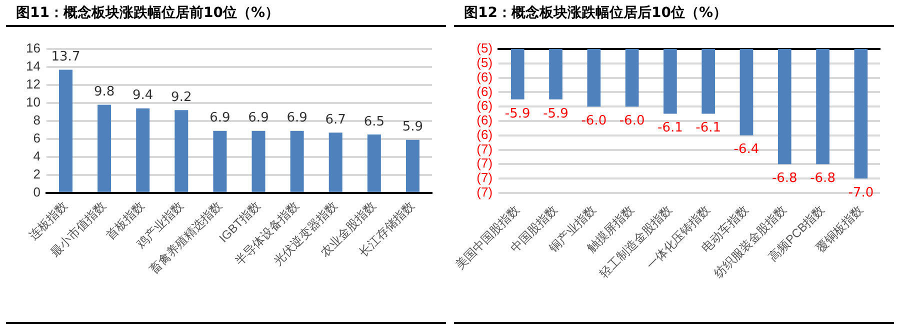 The height and width of the screenshot is (330, 907). Describe the element at coordinates (143, 96) in the screenshot. I see `data-label: 9.4` at that location.